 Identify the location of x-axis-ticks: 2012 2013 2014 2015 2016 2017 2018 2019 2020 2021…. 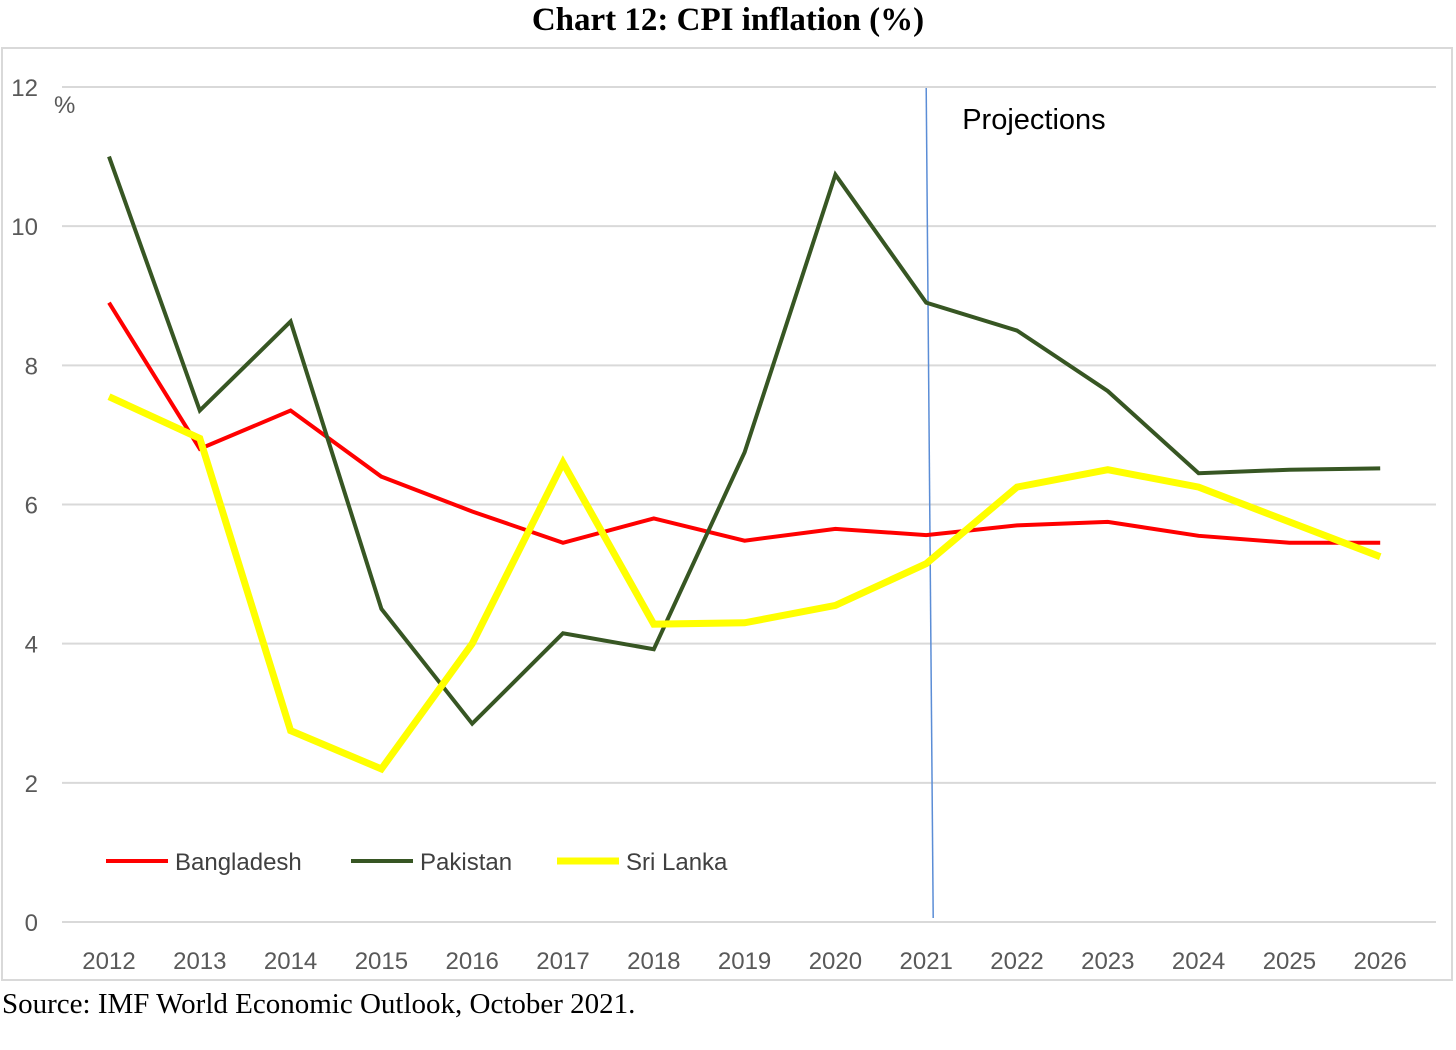
(744, 961).